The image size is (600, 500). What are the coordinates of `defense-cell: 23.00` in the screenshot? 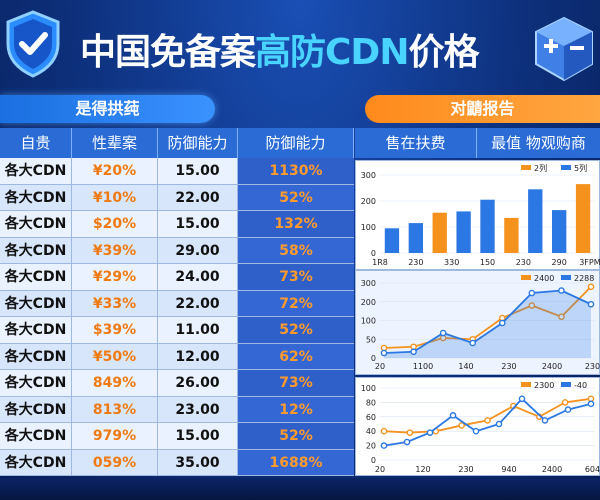 It's located at (198, 409).